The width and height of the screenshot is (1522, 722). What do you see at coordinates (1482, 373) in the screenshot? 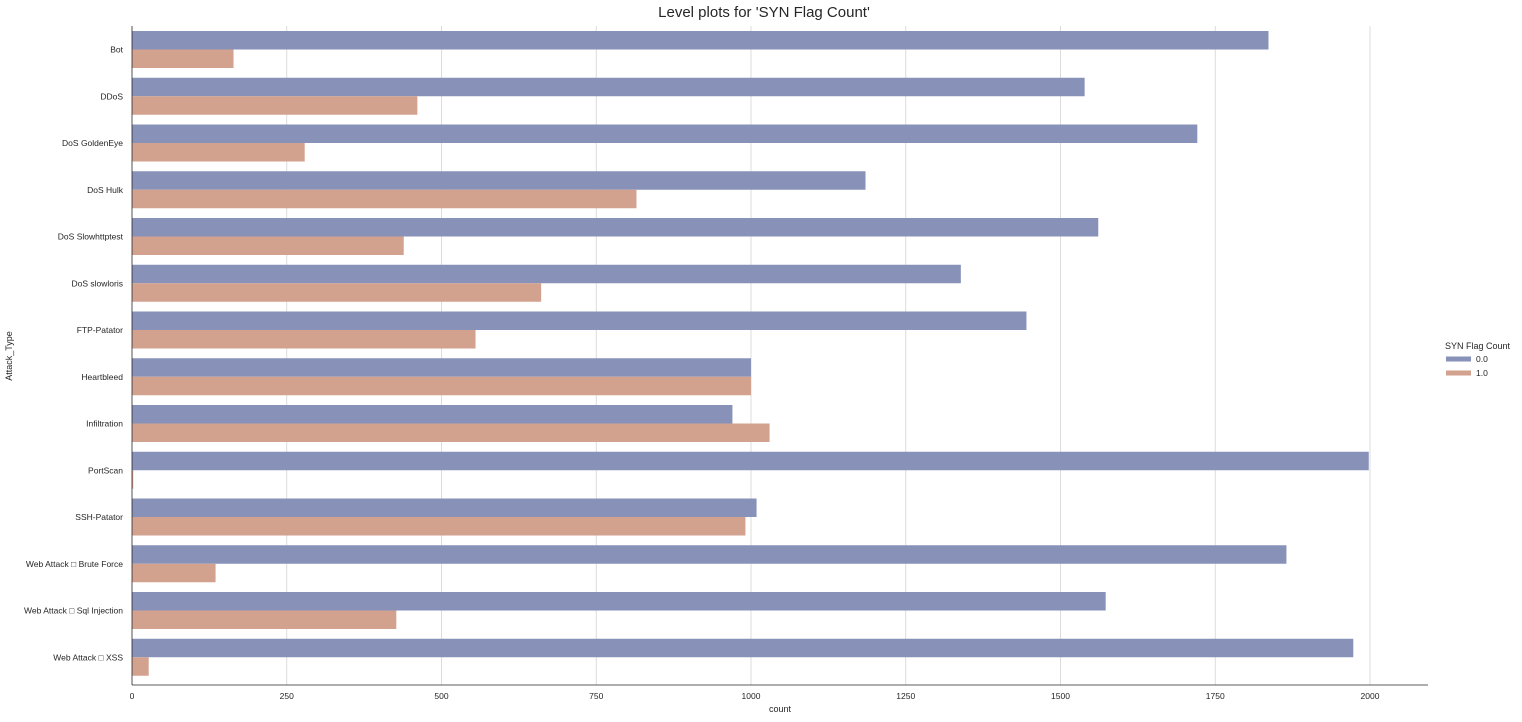
I see `legend-label: 1.0` at bounding box center [1482, 373].